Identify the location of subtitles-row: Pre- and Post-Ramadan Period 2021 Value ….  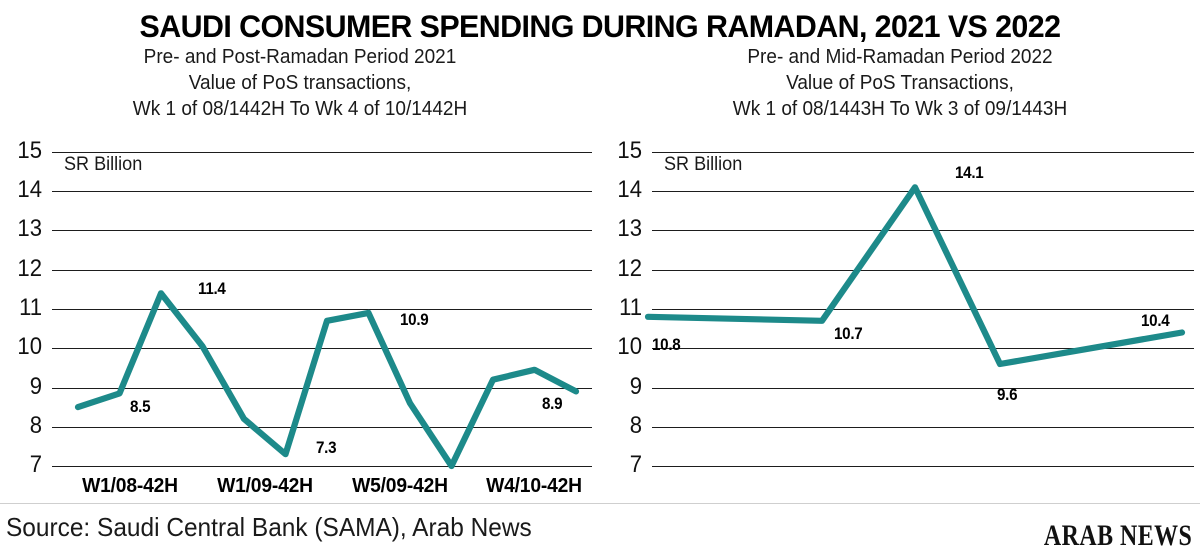
(600, 83).